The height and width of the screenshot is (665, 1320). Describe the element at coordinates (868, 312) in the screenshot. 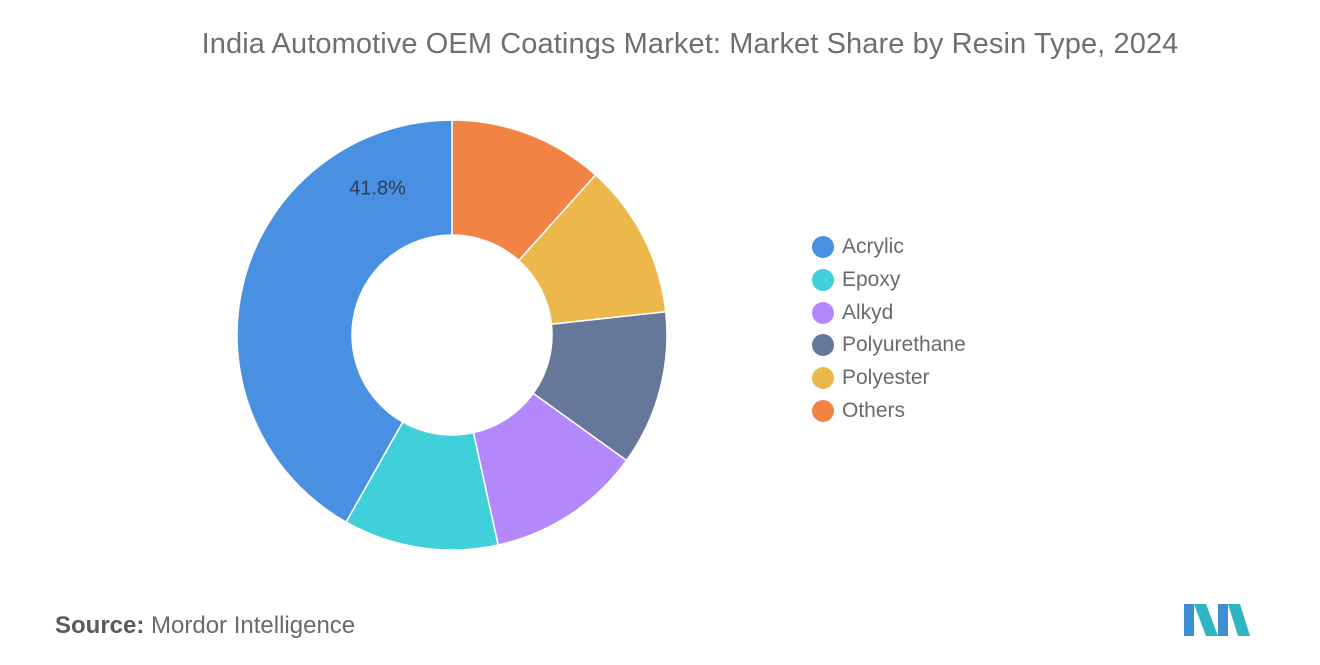

I see `legend-label: Alkyd` at that location.